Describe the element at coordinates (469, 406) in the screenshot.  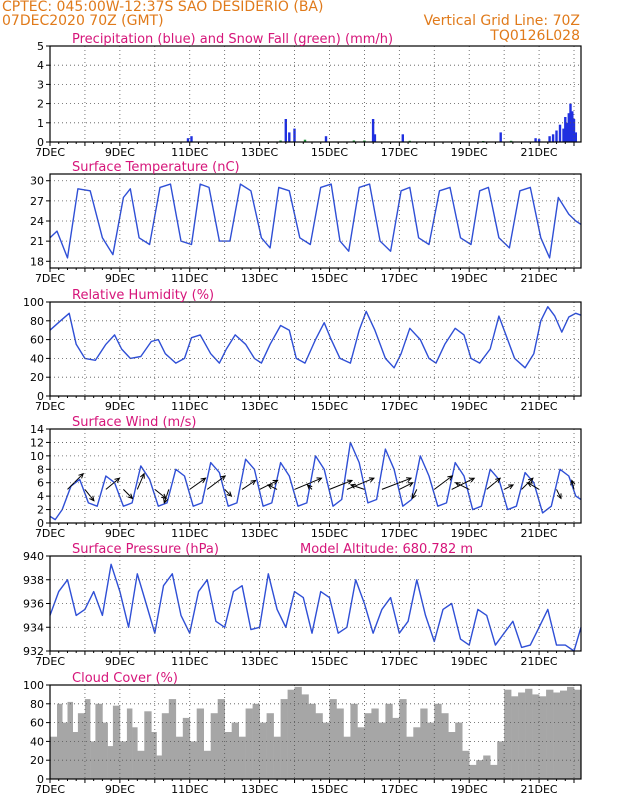
I see `rh-xtick-label-6: 19DEC` at that location.